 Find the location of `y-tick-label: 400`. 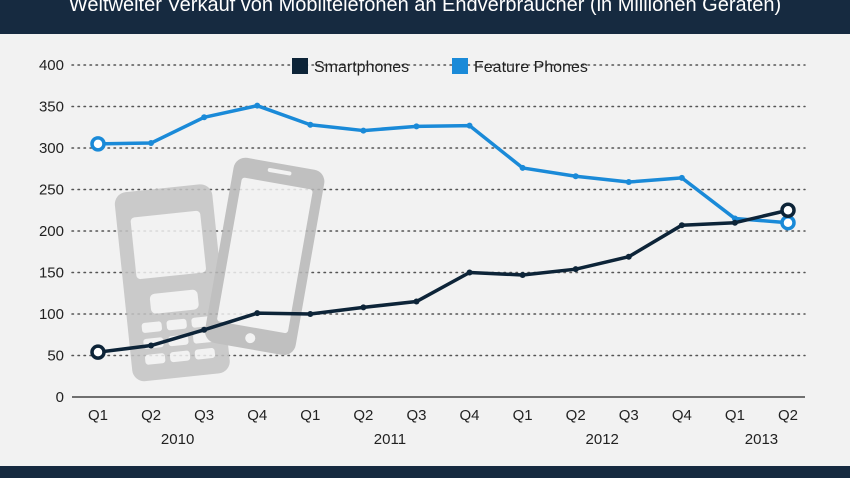

y-tick-label: 400 is located at coordinates (51, 65).